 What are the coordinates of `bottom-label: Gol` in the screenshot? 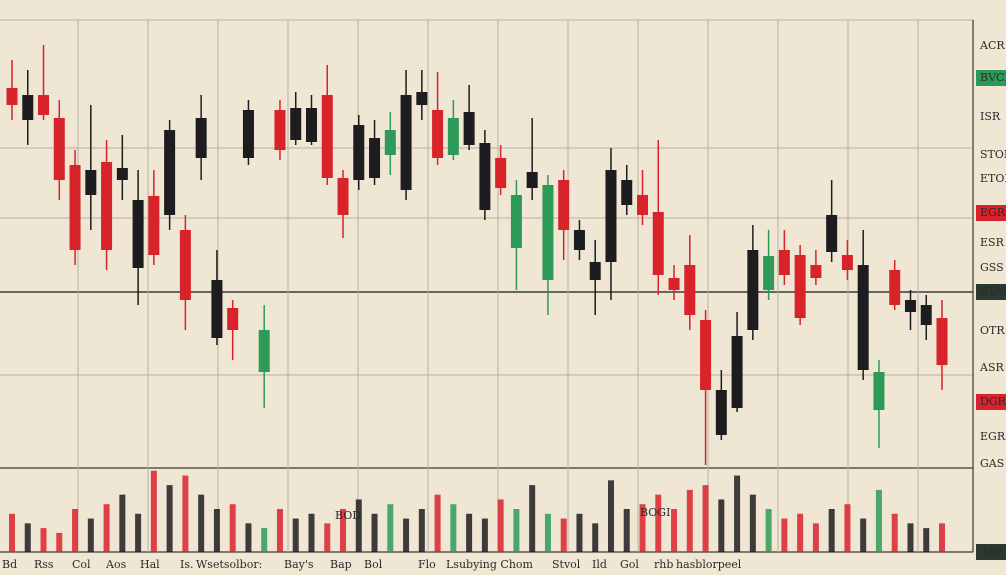 It's located at (629, 564).